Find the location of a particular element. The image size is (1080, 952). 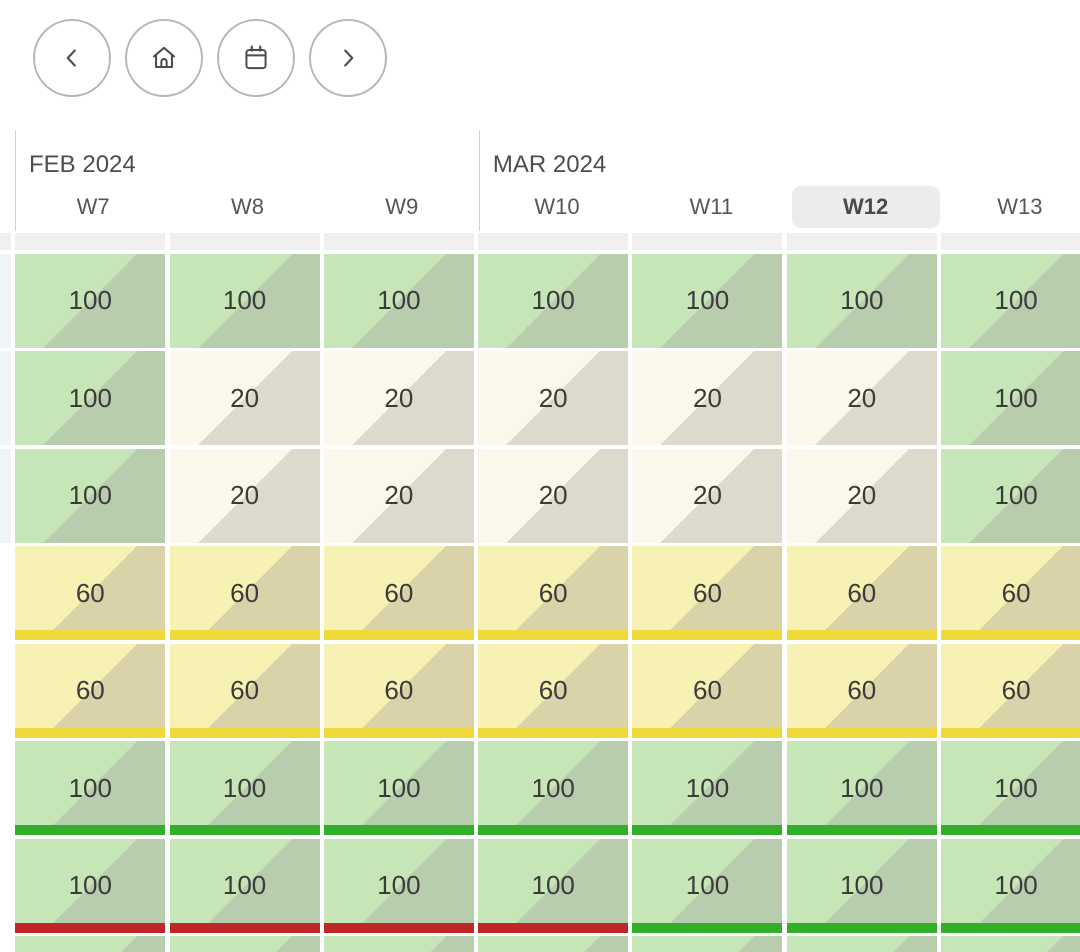

chevron-right-icon is located at coordinates (349, 58).